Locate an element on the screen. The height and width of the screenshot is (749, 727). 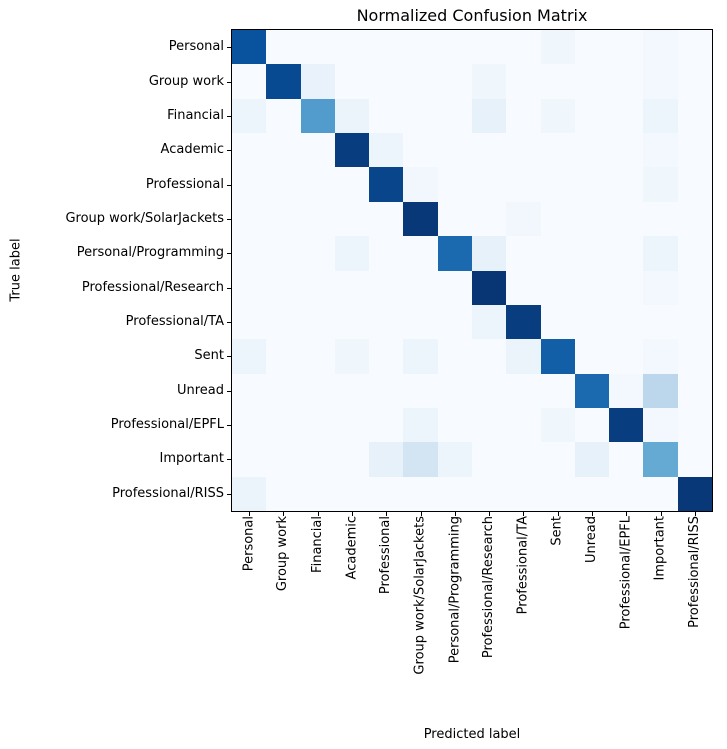
x-tick-label: Personal is located at coordinates (249, 544).